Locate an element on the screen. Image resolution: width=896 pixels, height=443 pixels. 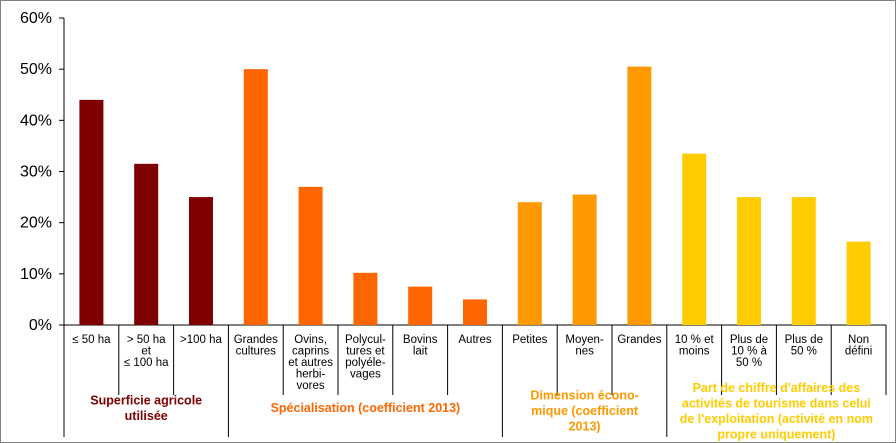
category-label: 10 % et is located at coordinates (695, 340).